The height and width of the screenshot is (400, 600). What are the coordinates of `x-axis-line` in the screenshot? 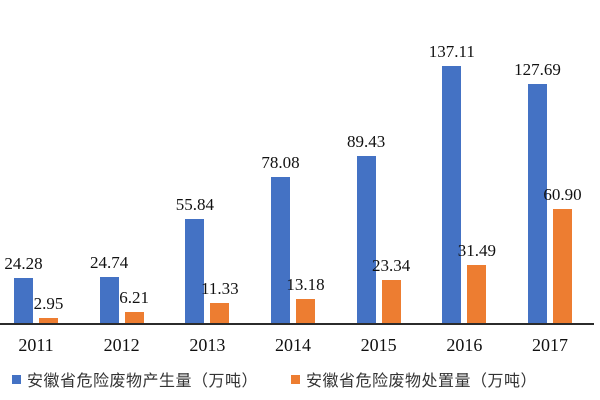 It's located at (297, 324).